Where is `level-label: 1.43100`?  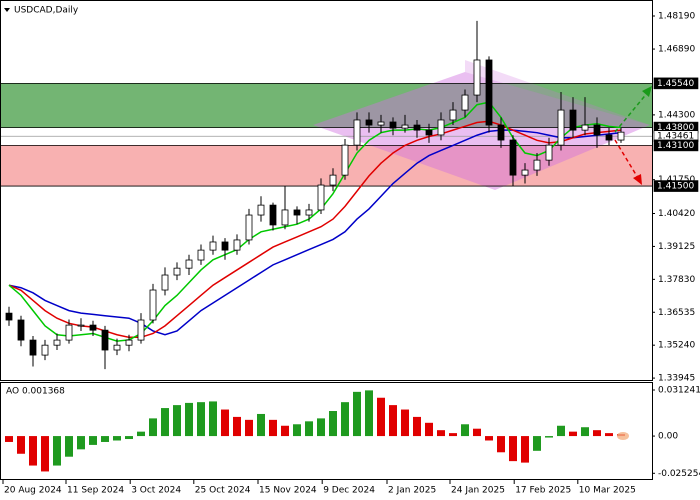
level-label: 1.43100 is located at coordinates (675, 146).